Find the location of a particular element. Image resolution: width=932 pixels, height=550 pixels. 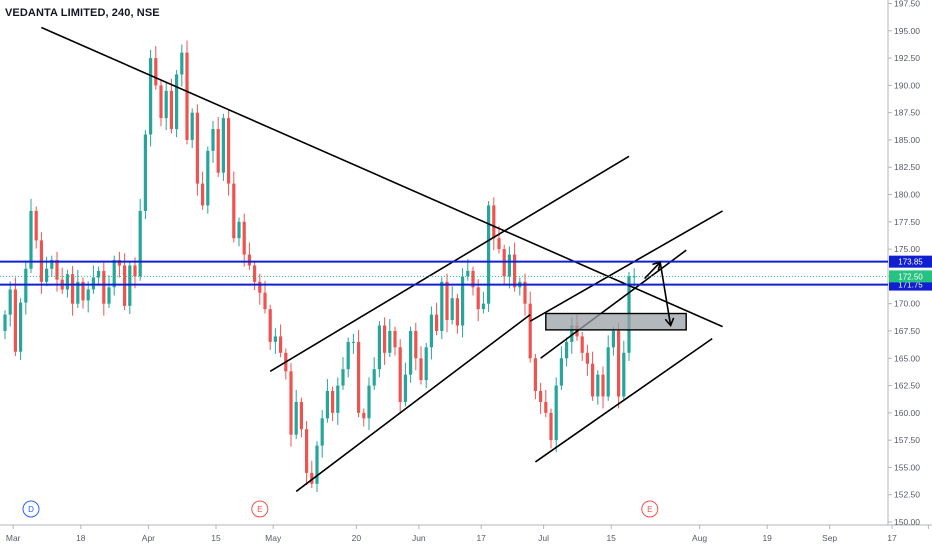

y-tick-label: 195.00 is located at coordinates (907, 31).